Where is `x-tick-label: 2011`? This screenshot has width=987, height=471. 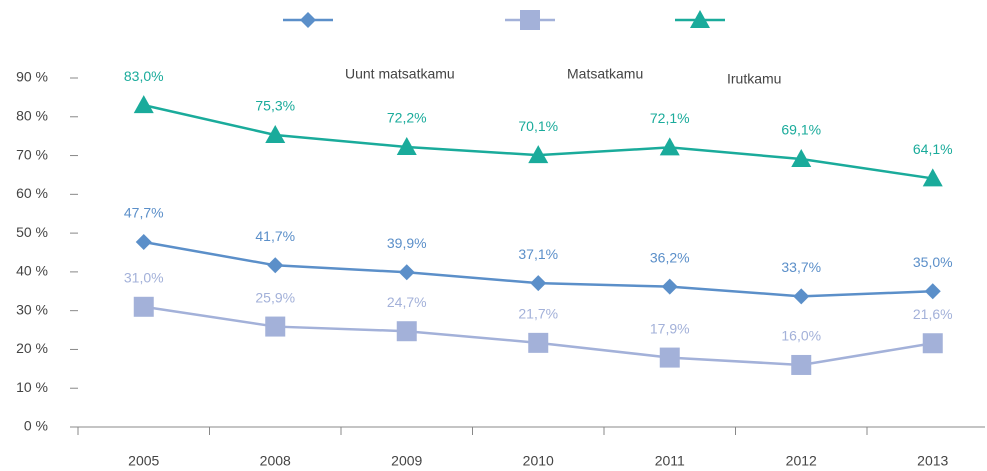
x-tick-label: 2011 is located at coordinates (670, 461).